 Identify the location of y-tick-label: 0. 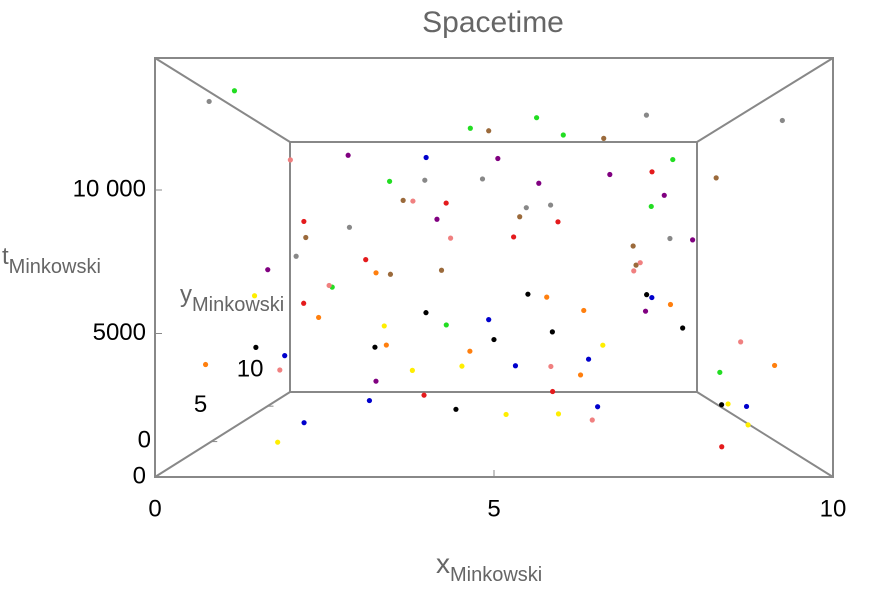
(144, 439).